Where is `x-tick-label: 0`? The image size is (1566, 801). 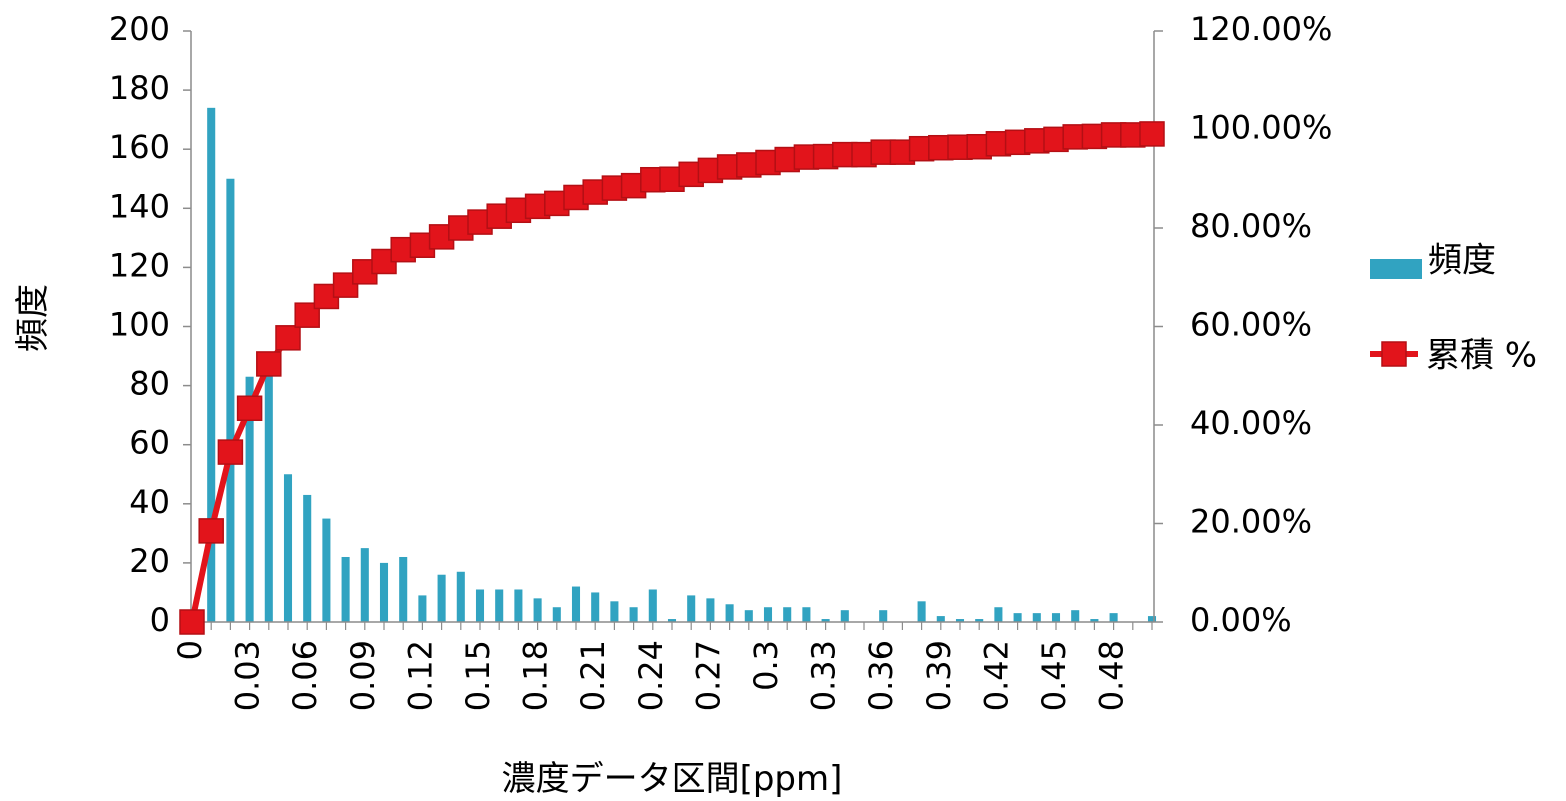 x-tick-label: 0 is located at coordinates (190, 650).